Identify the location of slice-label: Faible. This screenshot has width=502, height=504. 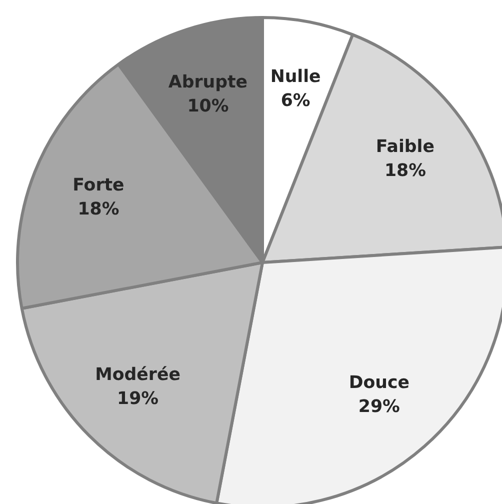
(405, 146).